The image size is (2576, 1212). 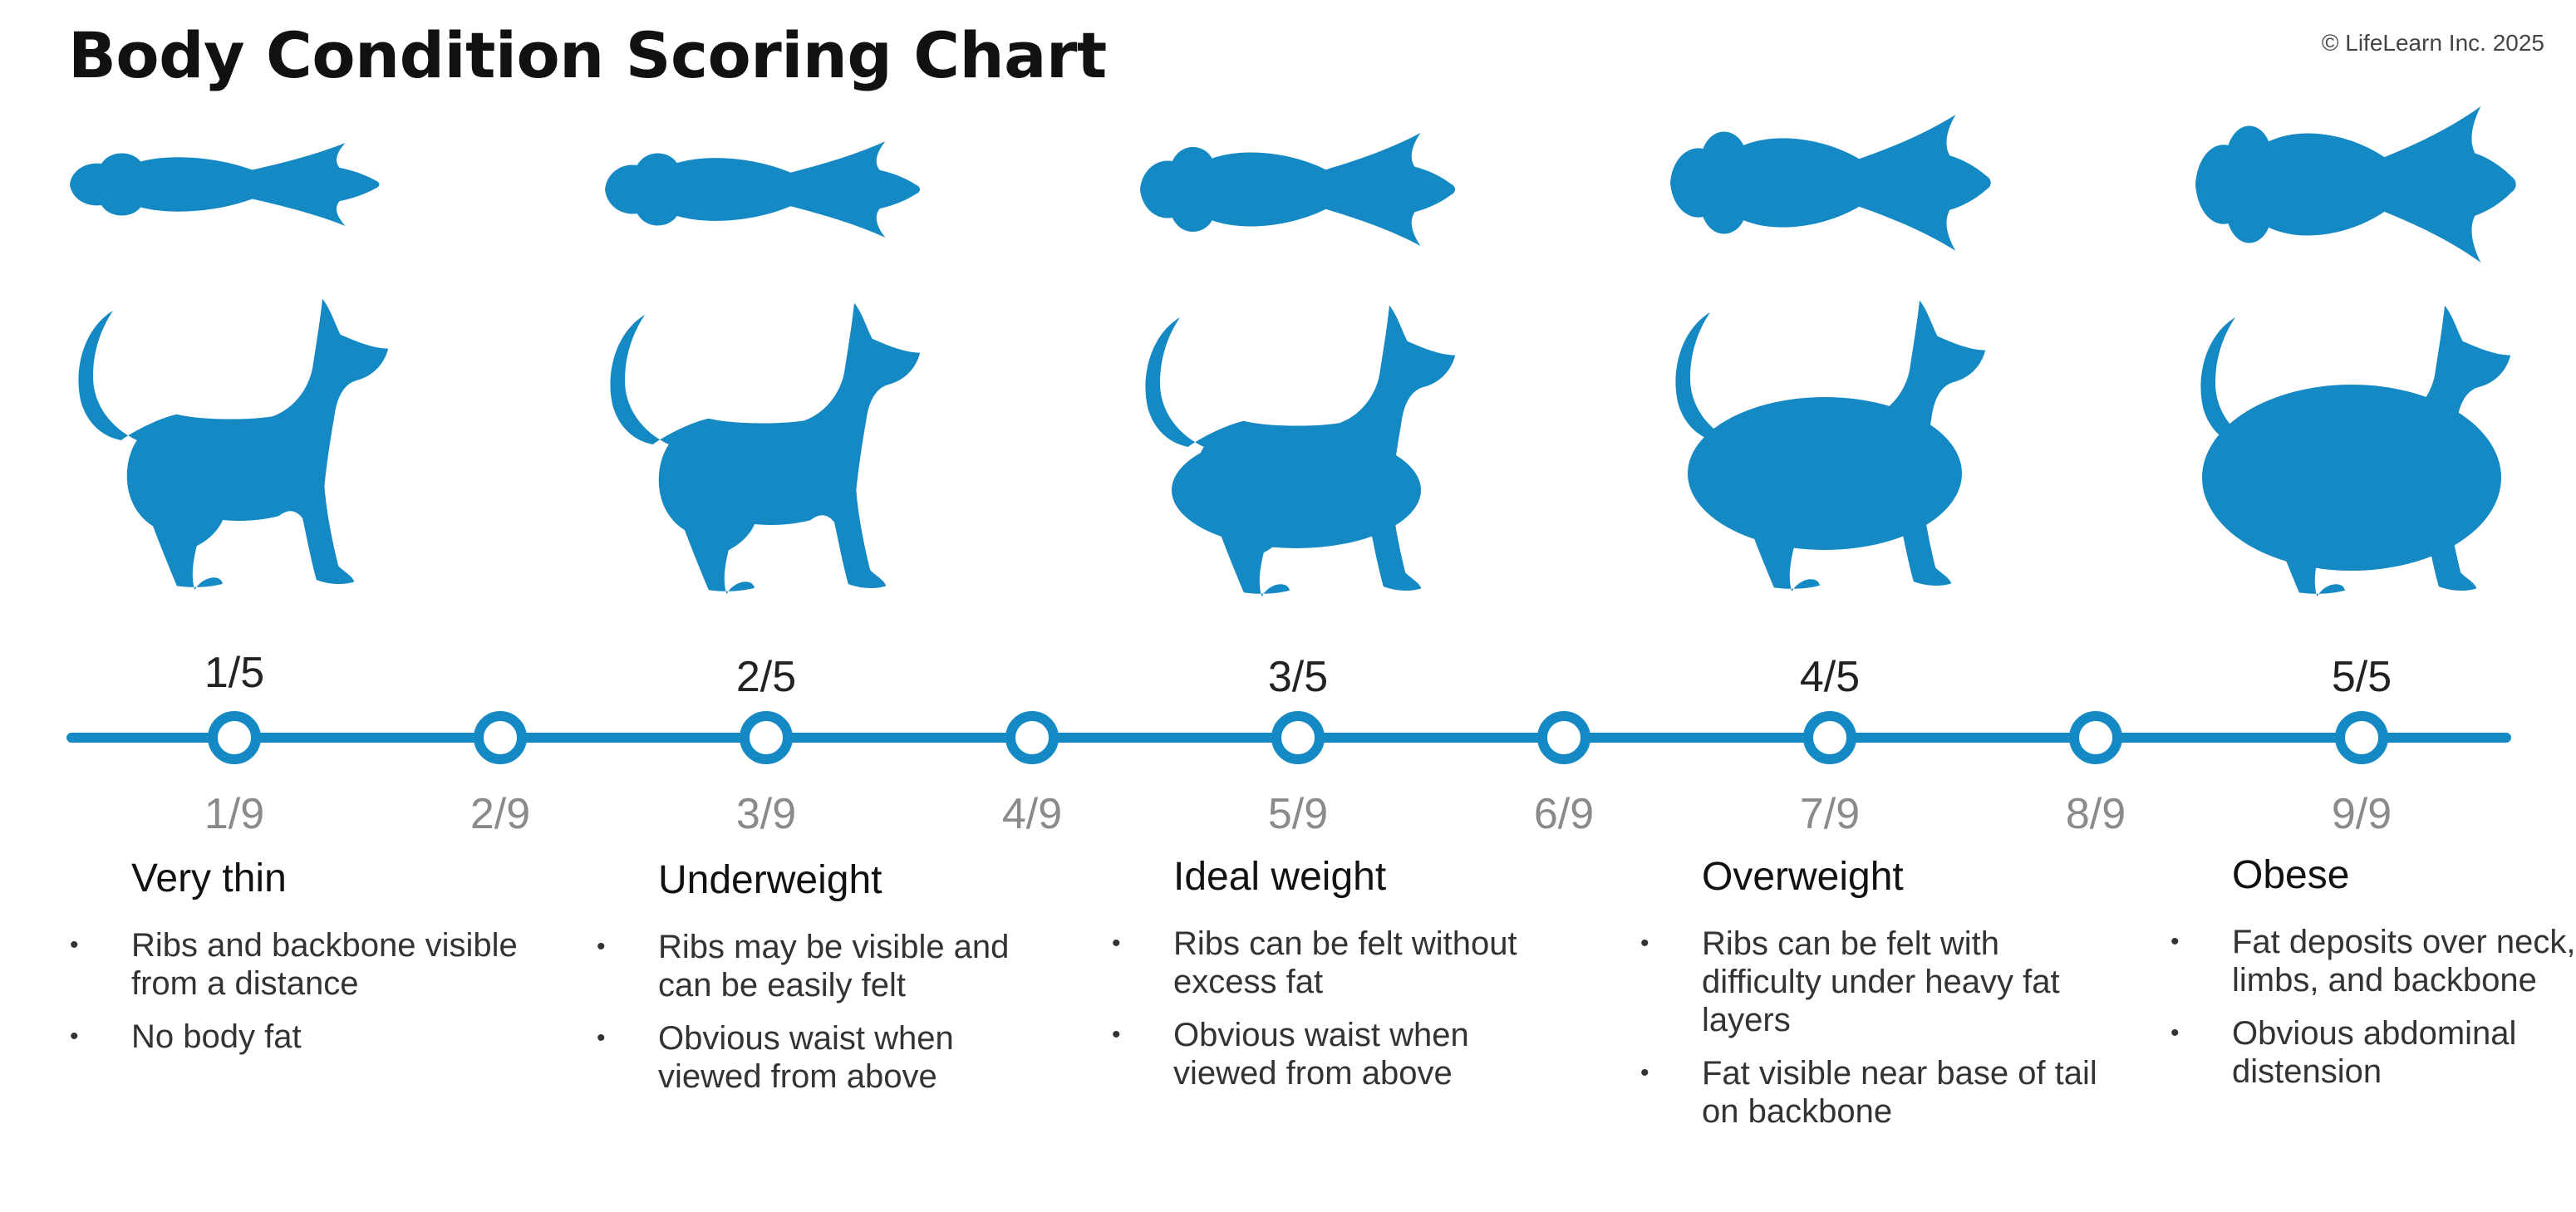 I want to click on bullet-text: No body fat, so click(x=216, y=1036).